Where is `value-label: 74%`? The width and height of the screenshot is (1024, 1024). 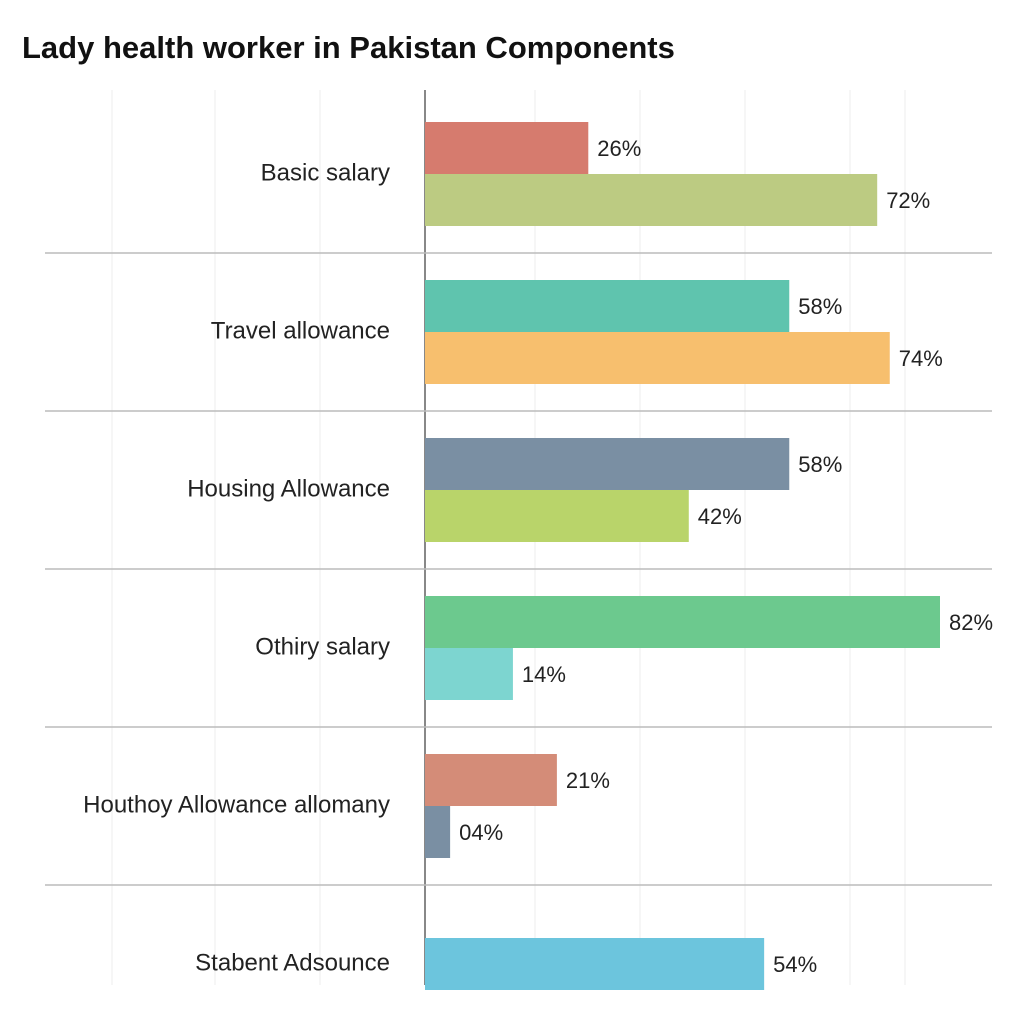 value-label: 74% is located at coordinates (921, 358).